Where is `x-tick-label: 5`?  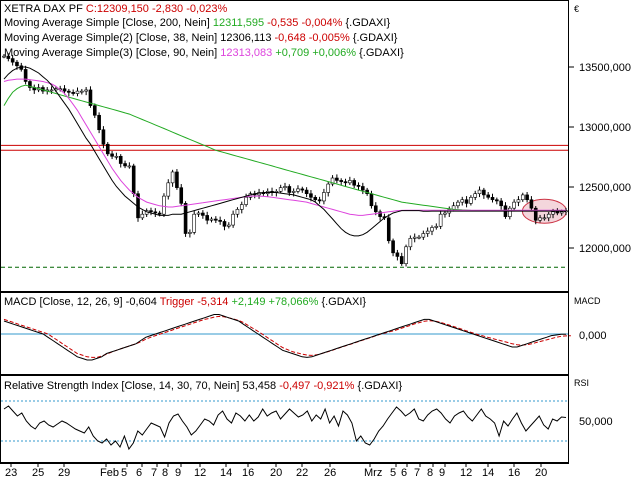 x-tick-label: 5 is located at coordinates (393, 473).